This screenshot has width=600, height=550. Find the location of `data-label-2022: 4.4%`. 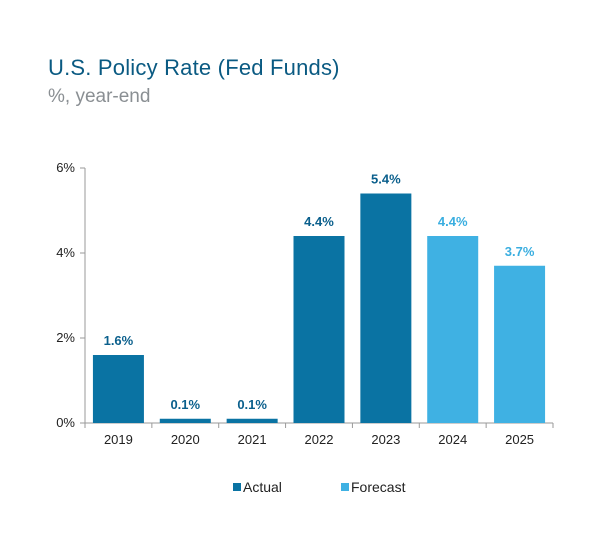

data-label-2022: 4.4% is located at coordinates (319, 221).